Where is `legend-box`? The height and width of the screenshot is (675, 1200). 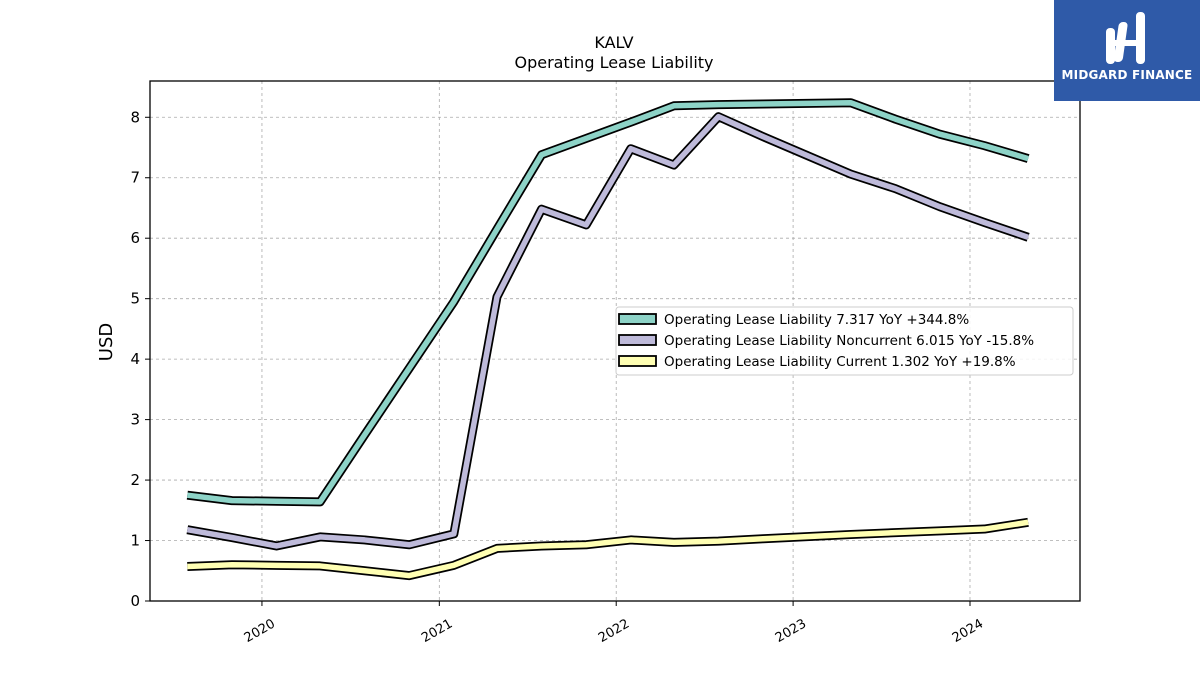
legend-box is located at coordinates (844, 341).